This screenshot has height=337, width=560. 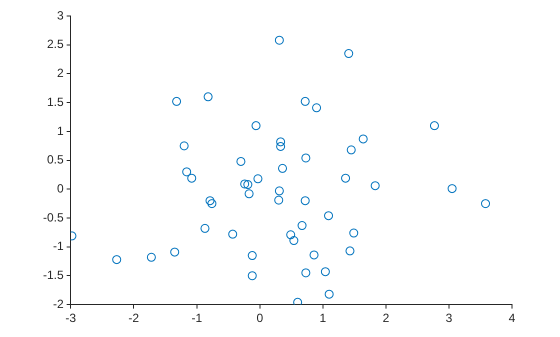 I want to click on y-tick-label: 0.5, so click(x=55, y=159).